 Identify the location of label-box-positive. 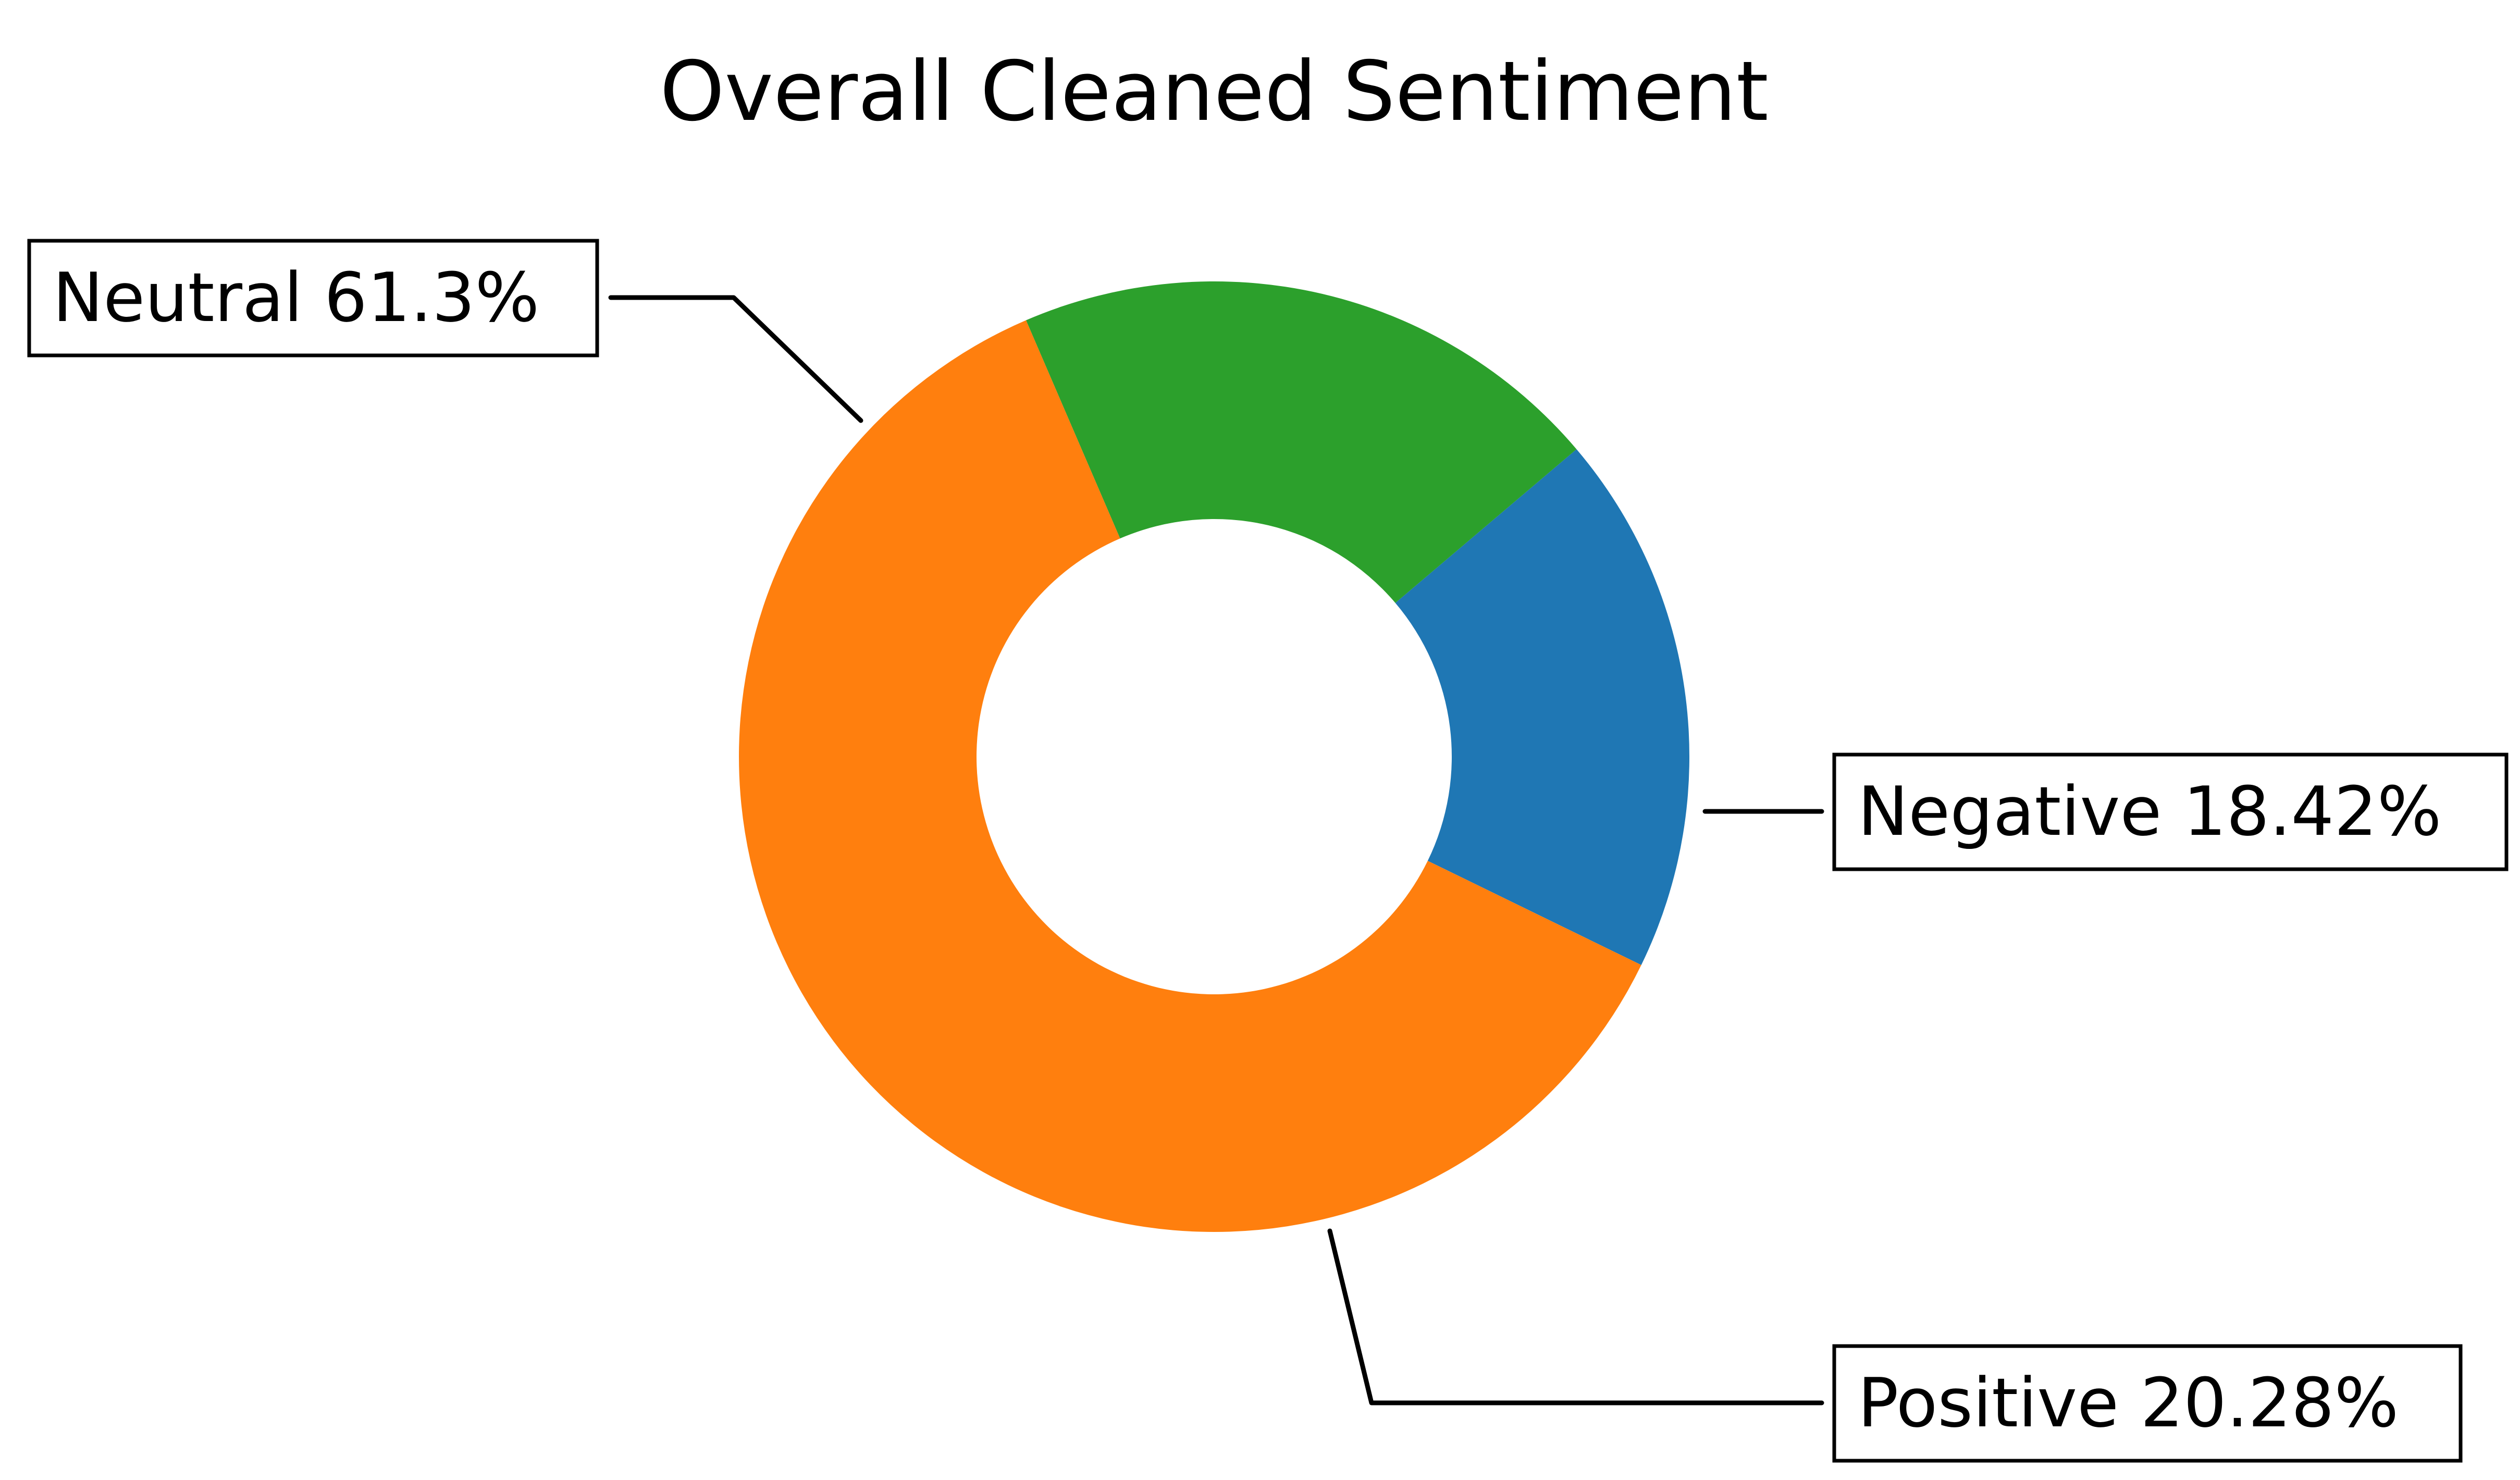
(2148, 1403).